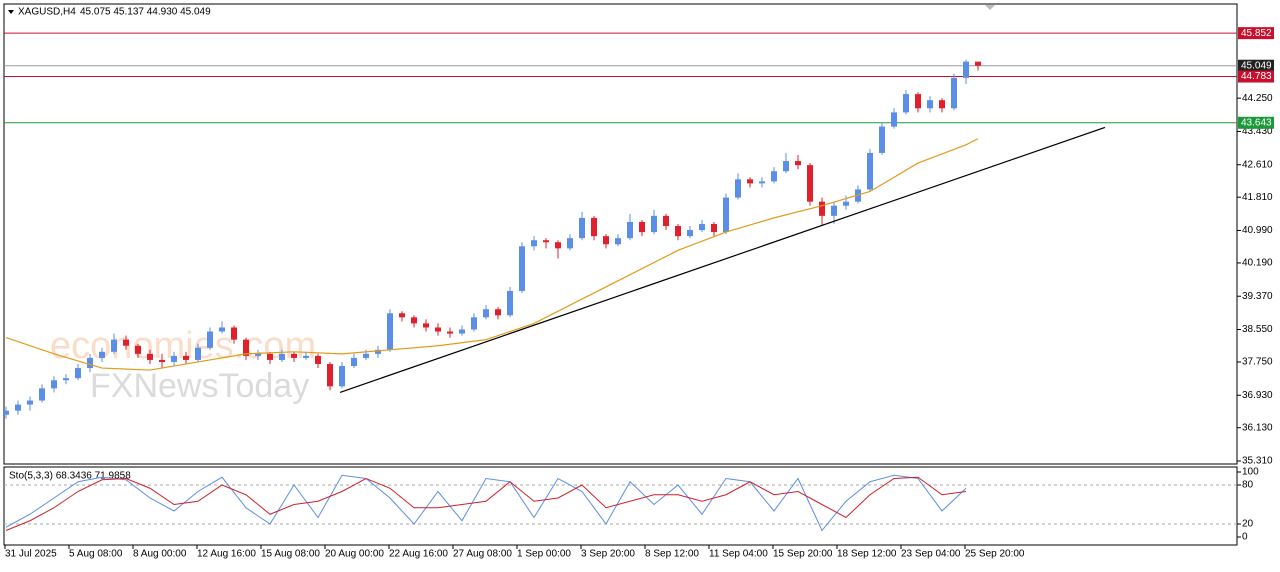 The height and width of the screenshot is (572, 1280). Describe the element at coordinates (11, 12) in the screenshot. I see `menu-arrow` at that location.